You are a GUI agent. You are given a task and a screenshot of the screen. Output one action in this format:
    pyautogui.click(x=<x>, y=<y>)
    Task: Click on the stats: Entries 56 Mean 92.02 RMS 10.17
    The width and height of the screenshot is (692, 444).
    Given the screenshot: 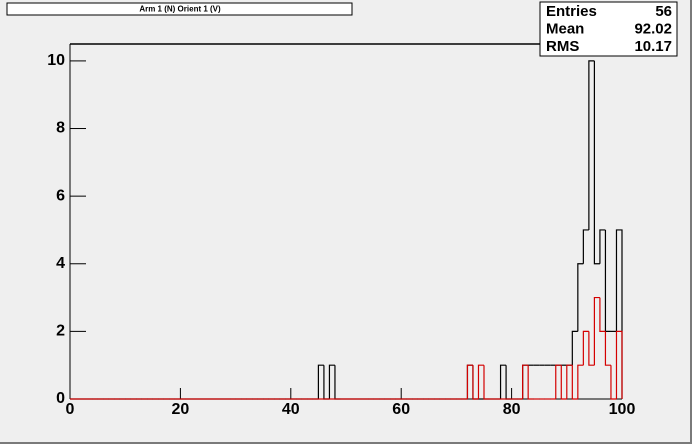 What is the action you would take?
    pyautogui.click(x=609, y=29)
    